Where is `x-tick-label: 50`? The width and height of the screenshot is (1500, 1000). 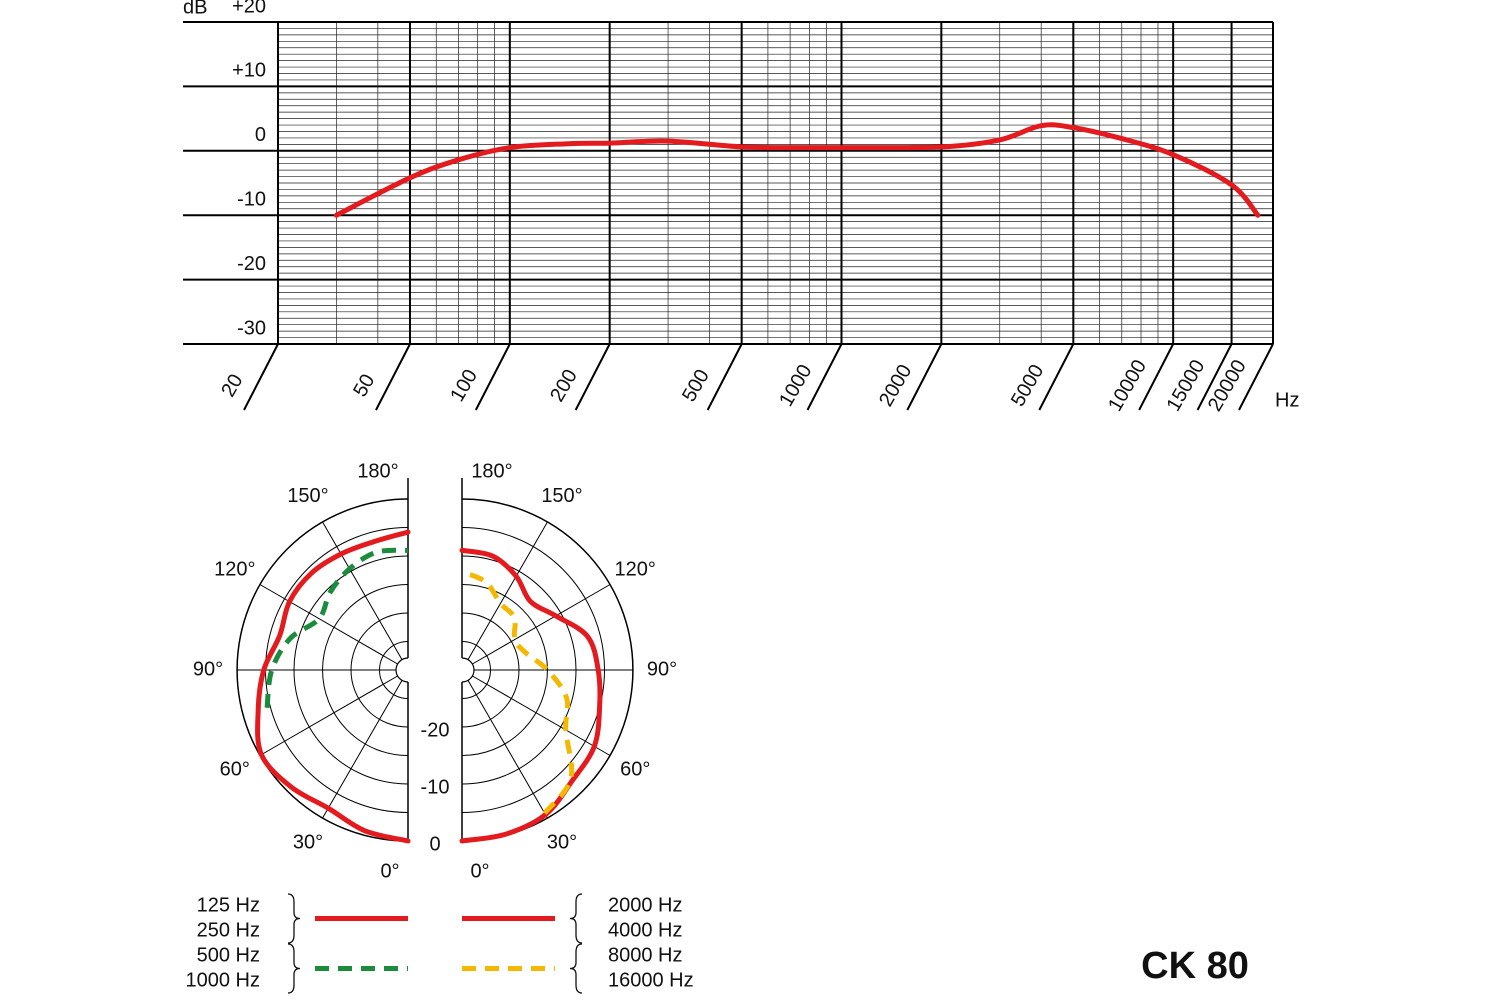 x-tick-label: 50 is located at coordinates (364, 386).